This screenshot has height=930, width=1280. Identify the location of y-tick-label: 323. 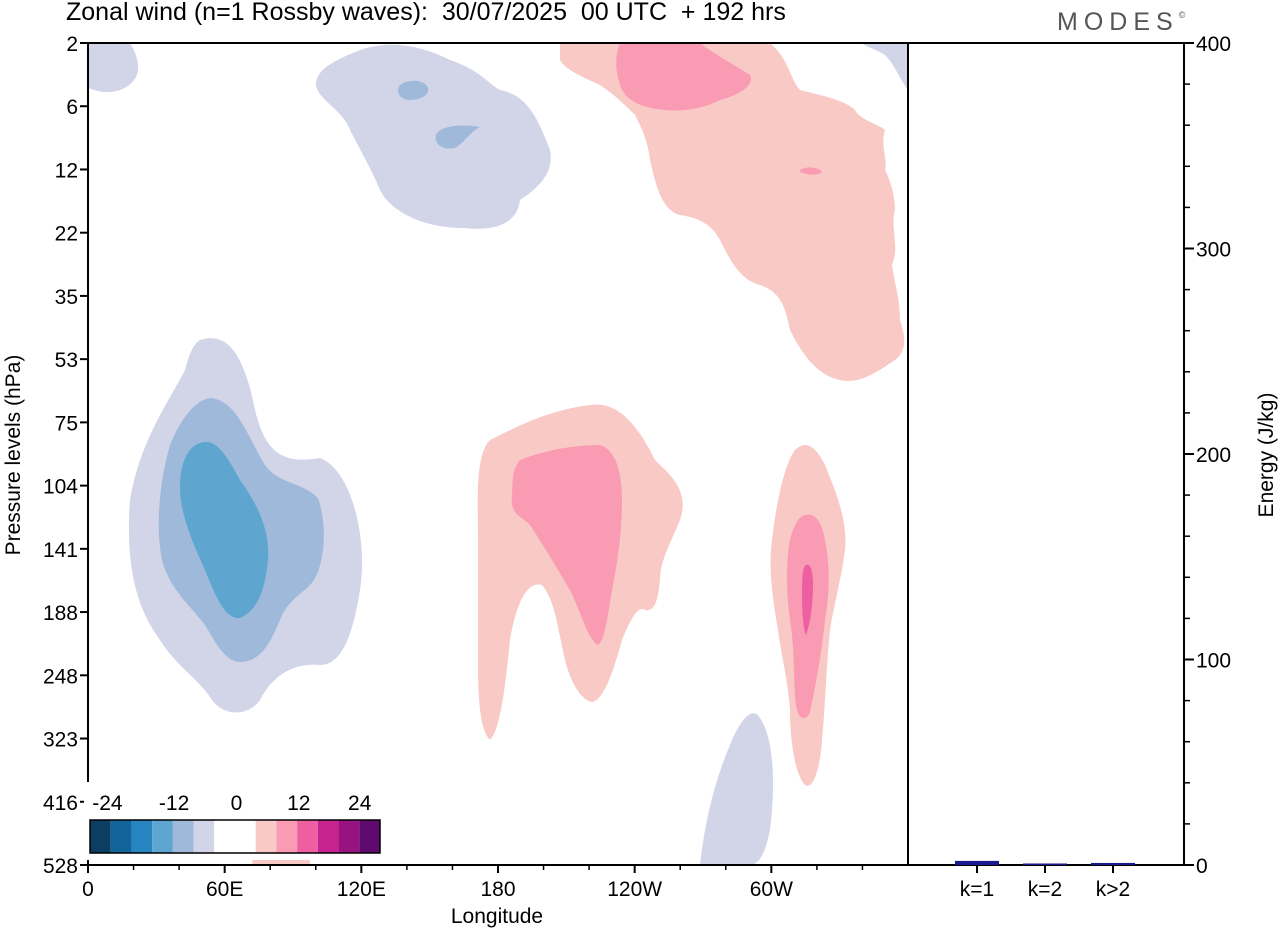
(60, 740).